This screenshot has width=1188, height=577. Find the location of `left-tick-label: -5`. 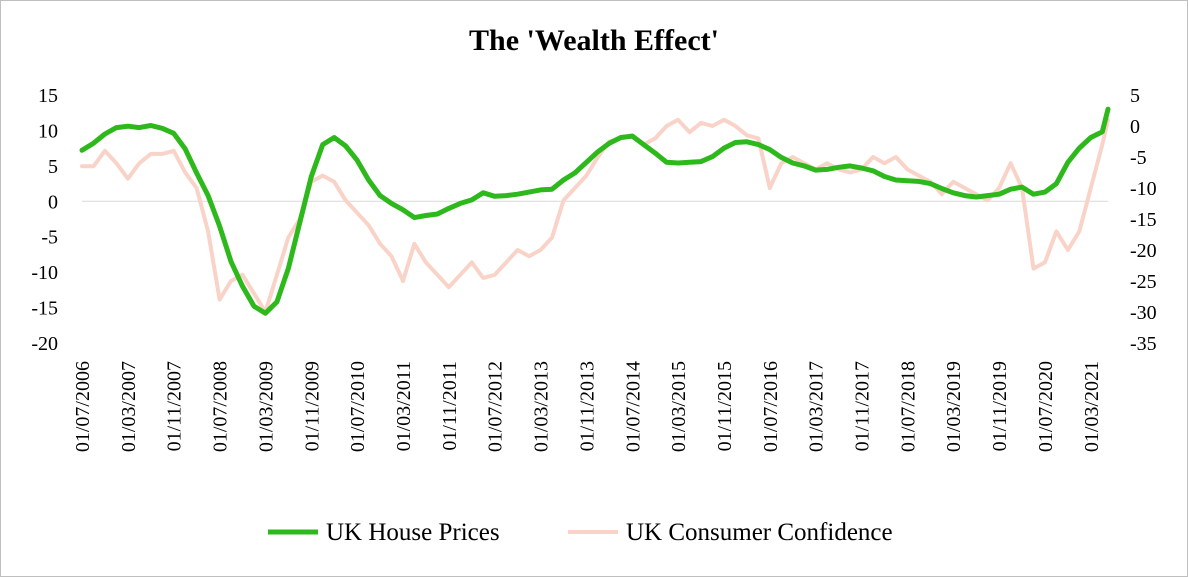

left-tick-label: -5 is located at coordinates (49, 238).